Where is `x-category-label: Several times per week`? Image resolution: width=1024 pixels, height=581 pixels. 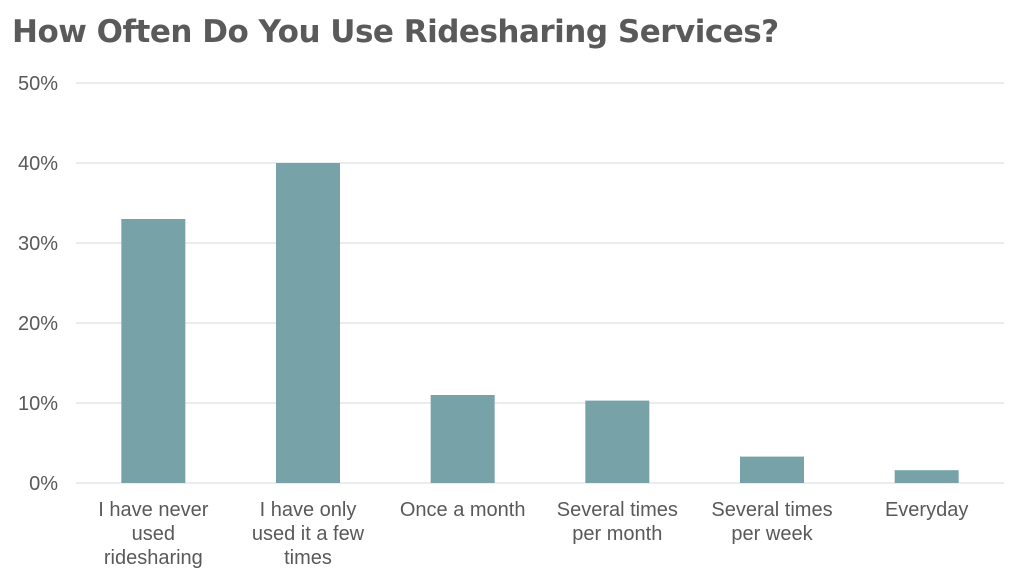 x-category-label: Several times per week is located at coordinates (771, 522).